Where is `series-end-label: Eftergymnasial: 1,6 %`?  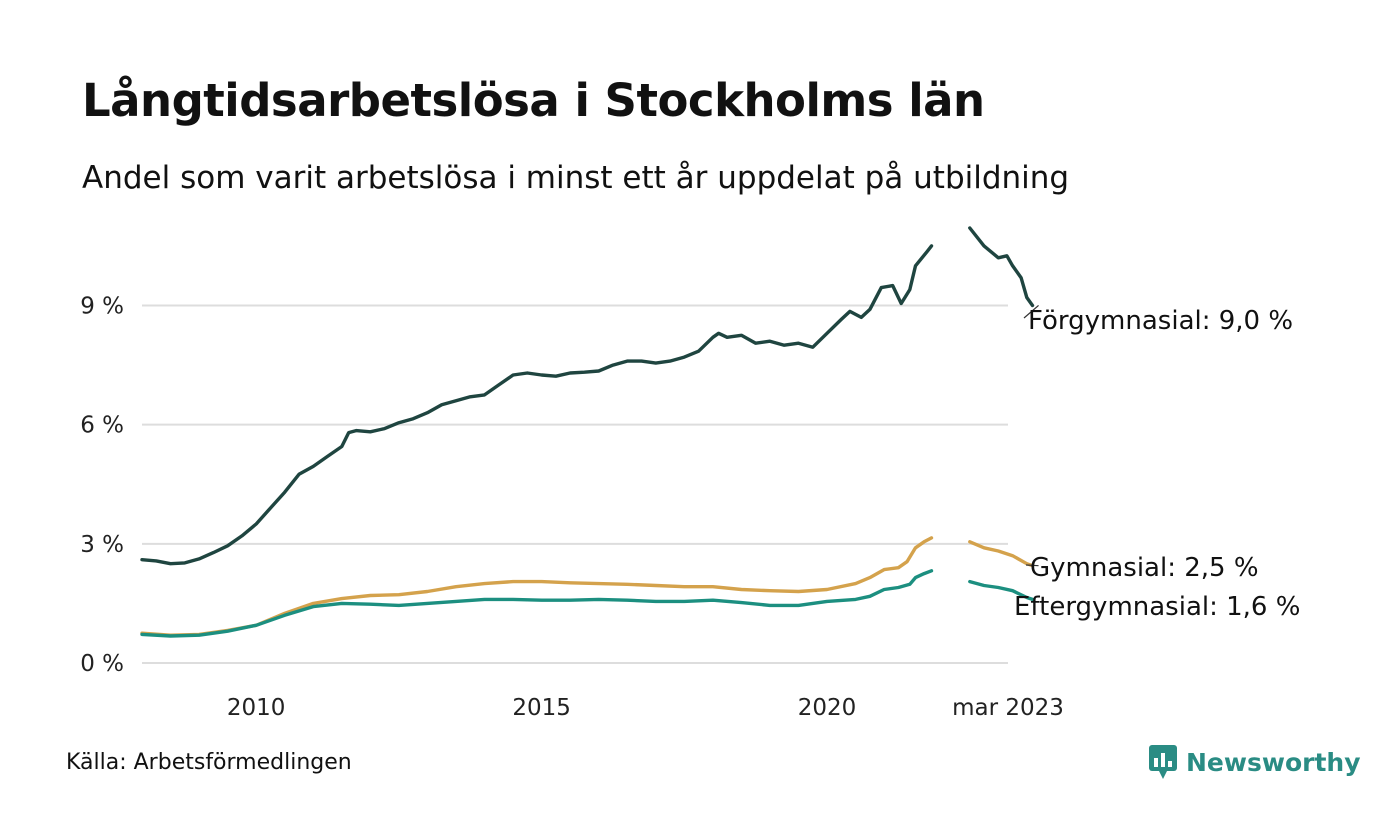
series-end-label: Eftergymnasial: 1,6 % is located at coordinates (1157, 607).